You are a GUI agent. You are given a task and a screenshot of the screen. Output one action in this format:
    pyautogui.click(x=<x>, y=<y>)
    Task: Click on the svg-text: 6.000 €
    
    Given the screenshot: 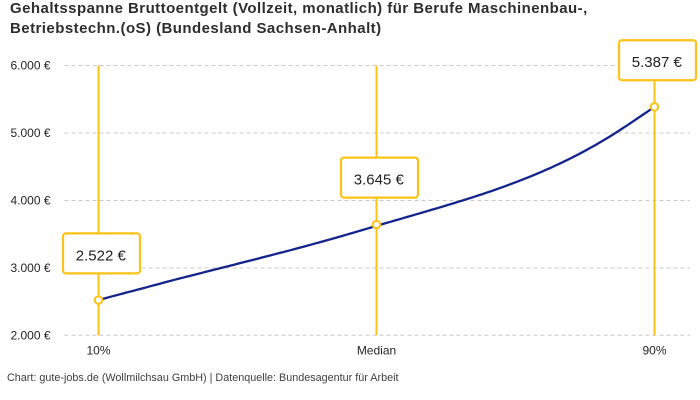 What is the action you would take?
    pyautogui.click(x=31, y=66)
    